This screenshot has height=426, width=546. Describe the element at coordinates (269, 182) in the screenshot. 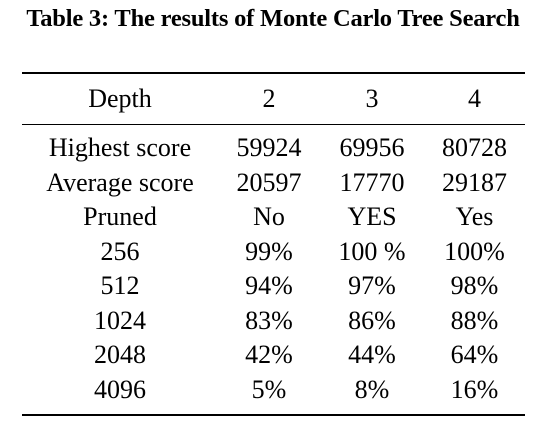

I see `table-cell: 20597` at that location.